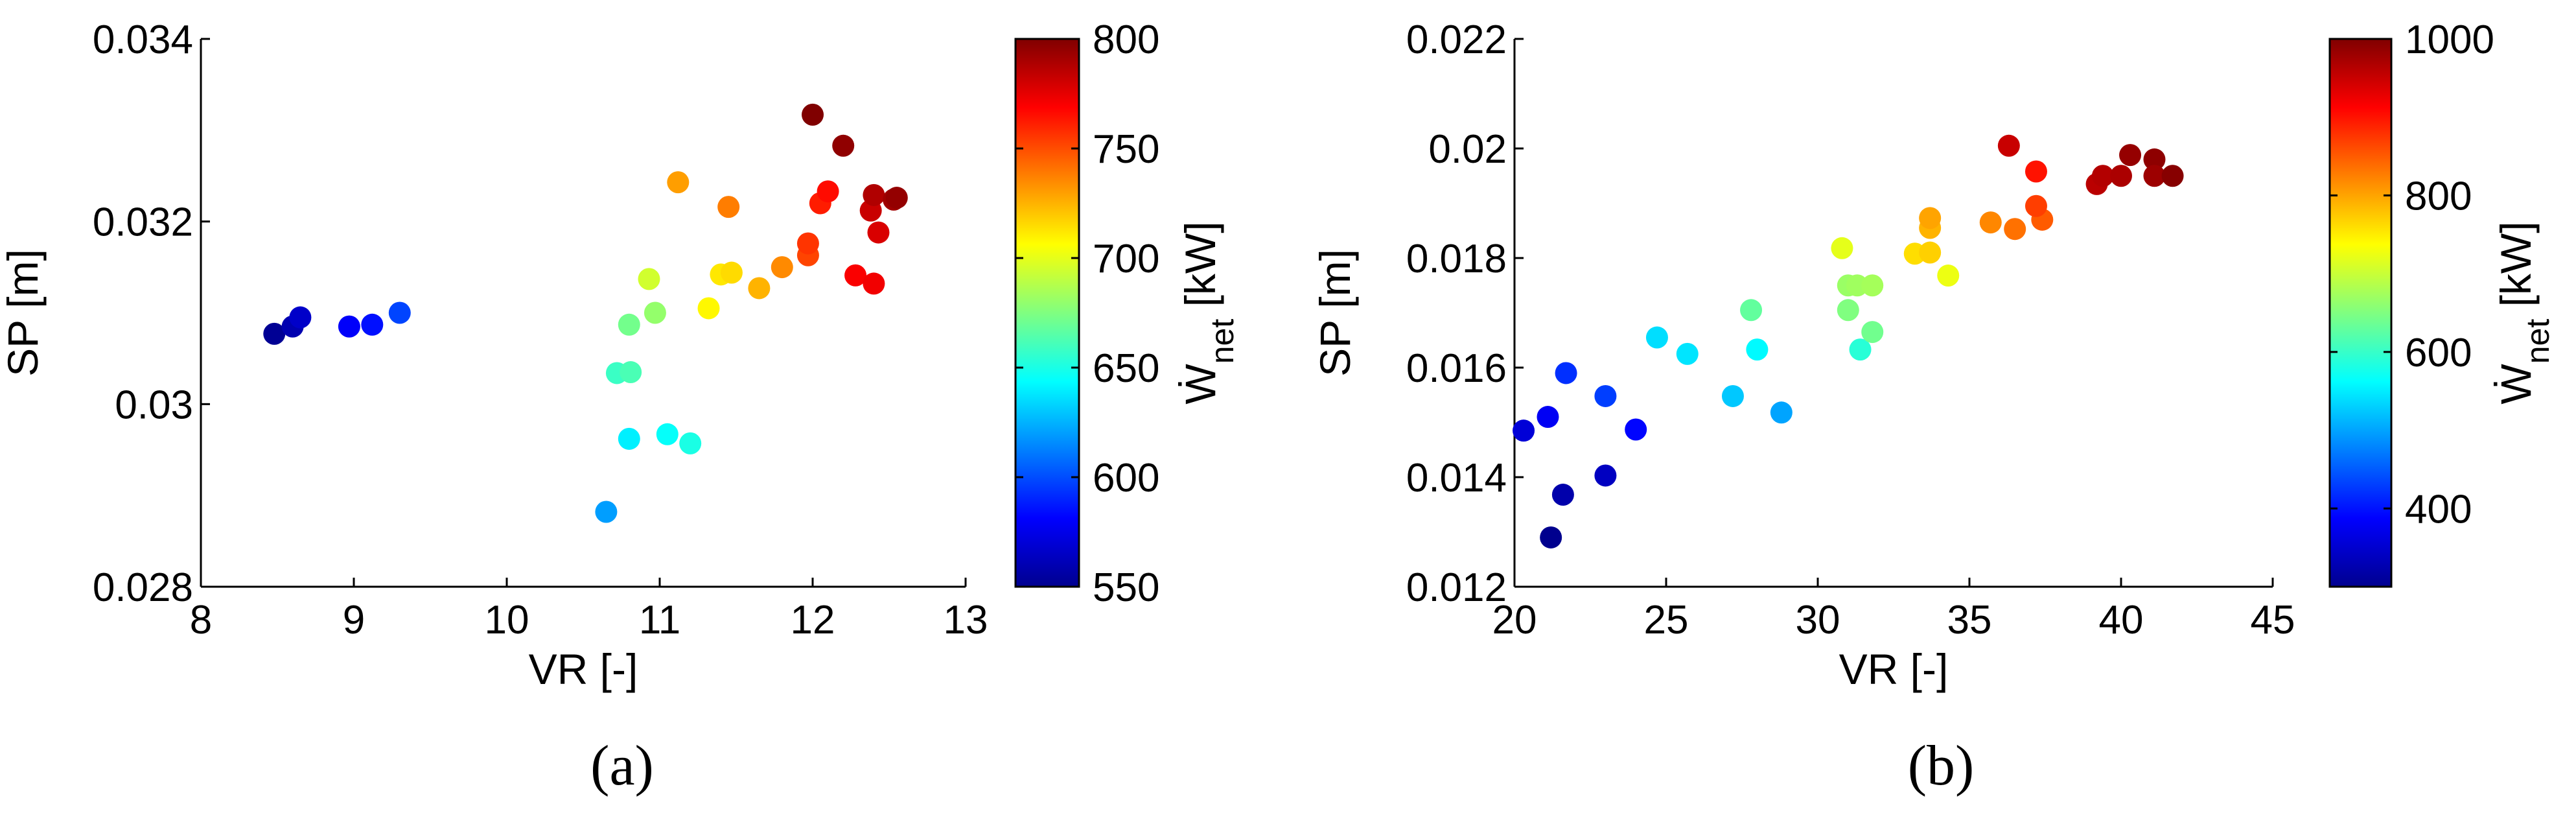 The image size is (2576, 813). I want to click on panel-b-x-tick-label: 20, so click(1515, 620).